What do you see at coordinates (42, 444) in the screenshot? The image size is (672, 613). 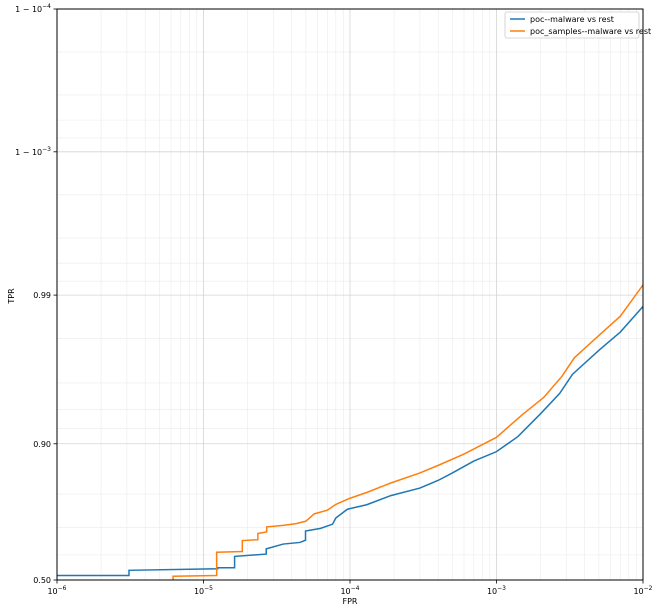 I see `y-tick-label: 0.90` at bounding box center [42, 444].